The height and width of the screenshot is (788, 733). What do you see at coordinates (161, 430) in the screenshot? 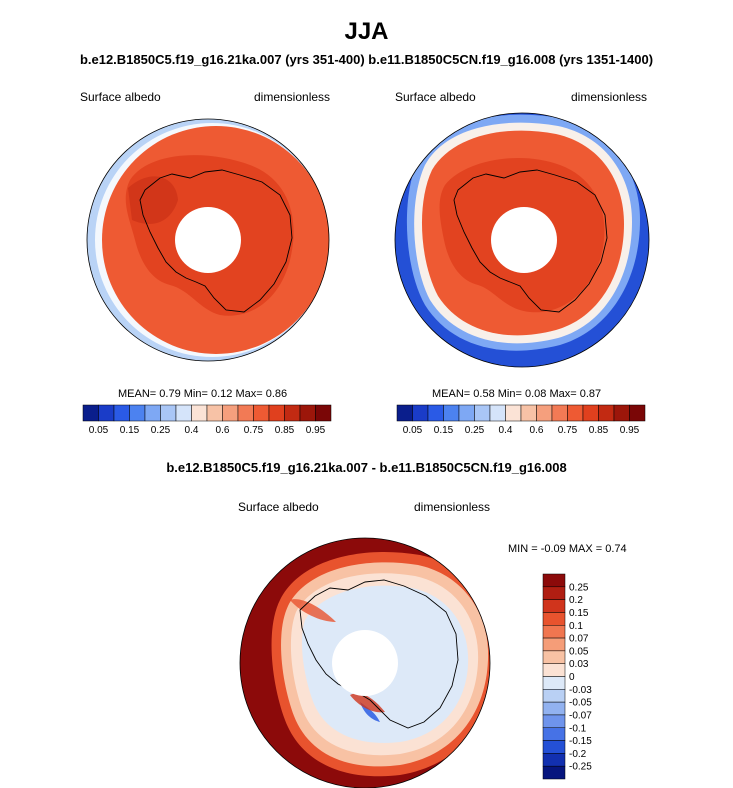
I see `left-colorbar-tick-label: 0.25` at bounding box center [161, 430].